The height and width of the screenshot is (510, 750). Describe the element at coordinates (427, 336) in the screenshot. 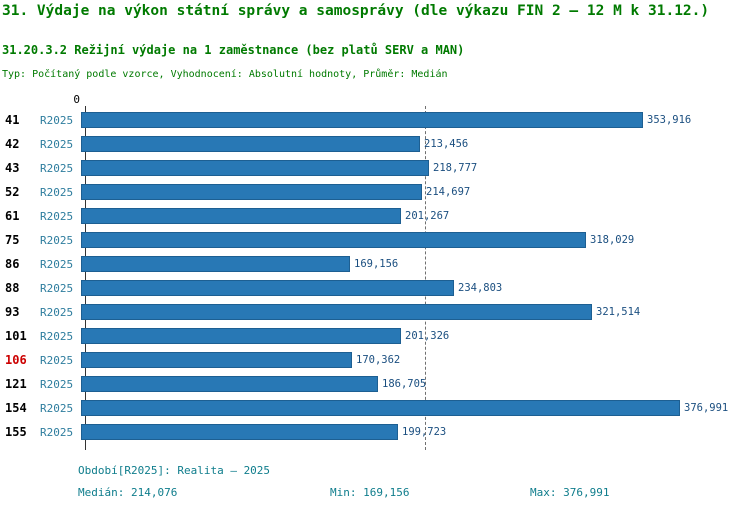

I see `bar-value-label: 201,326` at that location.